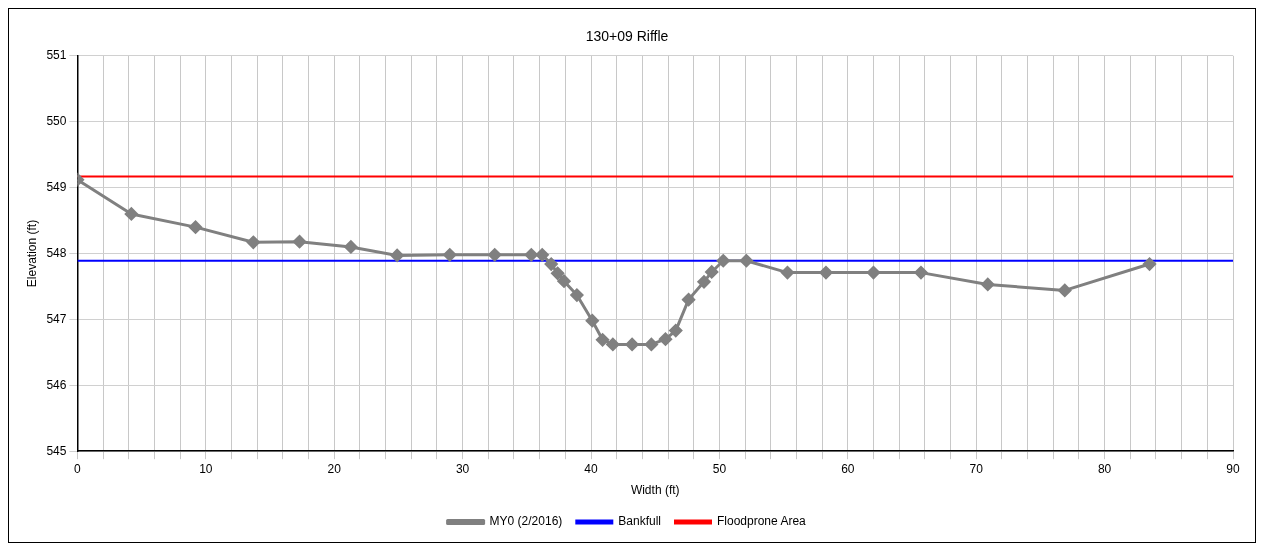  Describe the element at coordinates (206, 468) in the screenshot. I see `x-tick-label: 10` at that location.